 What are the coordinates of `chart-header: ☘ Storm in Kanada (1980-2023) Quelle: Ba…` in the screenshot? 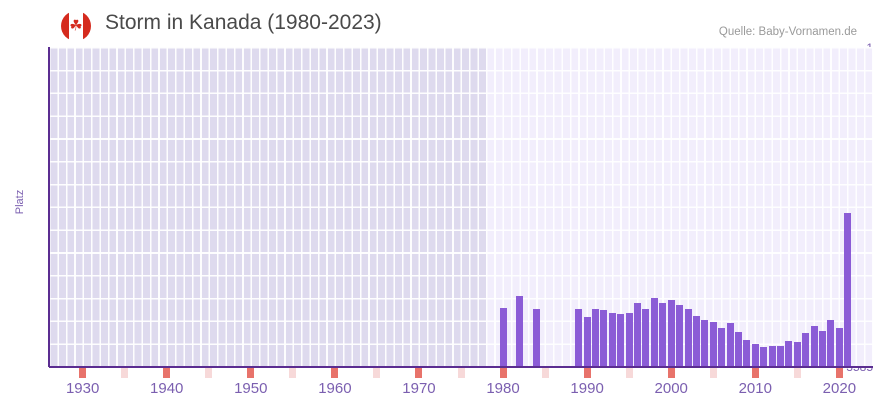 It's located at (436, 23).